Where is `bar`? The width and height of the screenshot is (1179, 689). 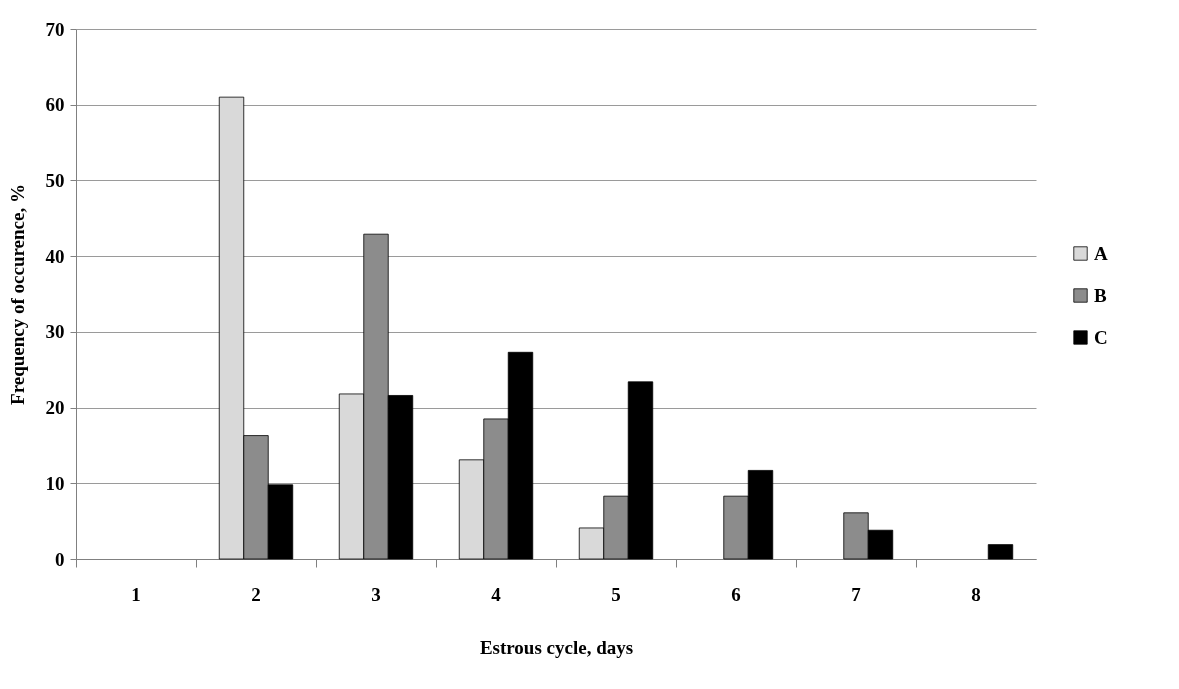
bar is located at coordinates (1000, 552).